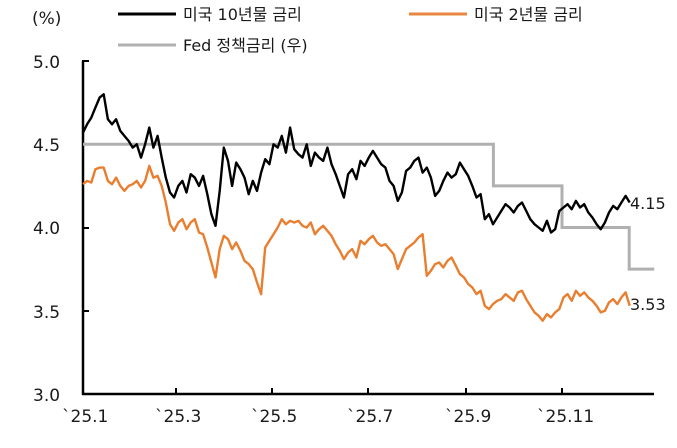 Image resolution: width=677 pixels, height=448 pixels. What do you see at coordinates (46, 396) in the screenshot?
I see `y-tick-label: 3.0` at bounding box center [46, 396].